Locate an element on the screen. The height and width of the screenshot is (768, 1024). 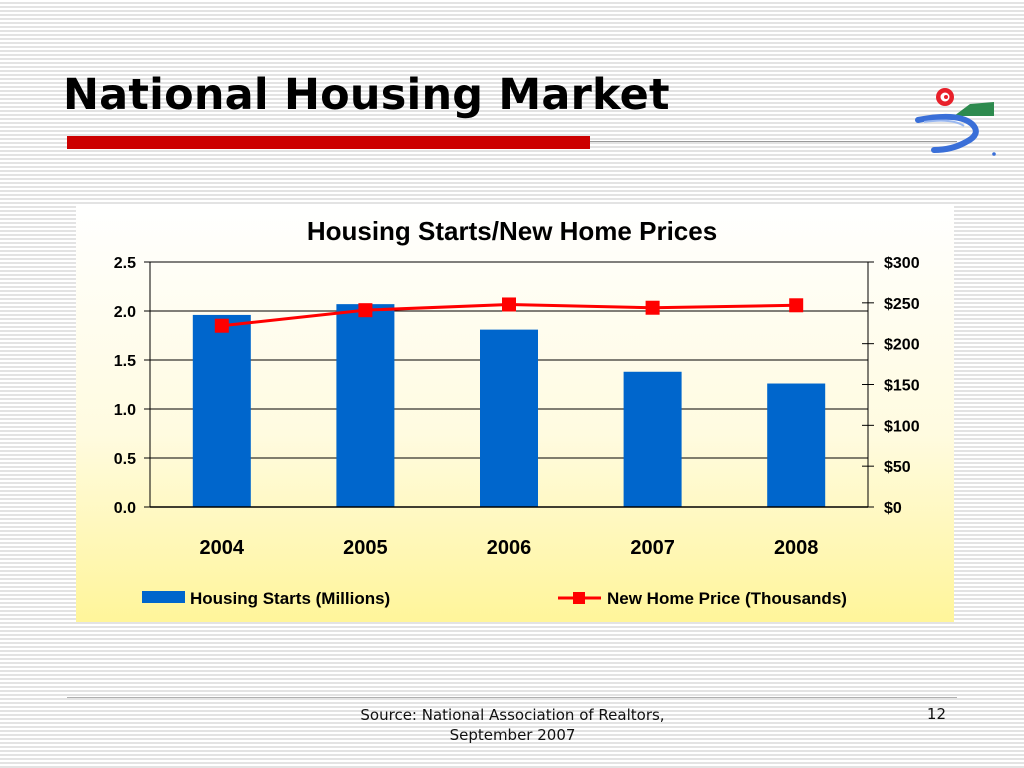
legend-label-housing-starts: Housing Starts (Millions) is located at coordinates (290, 598).